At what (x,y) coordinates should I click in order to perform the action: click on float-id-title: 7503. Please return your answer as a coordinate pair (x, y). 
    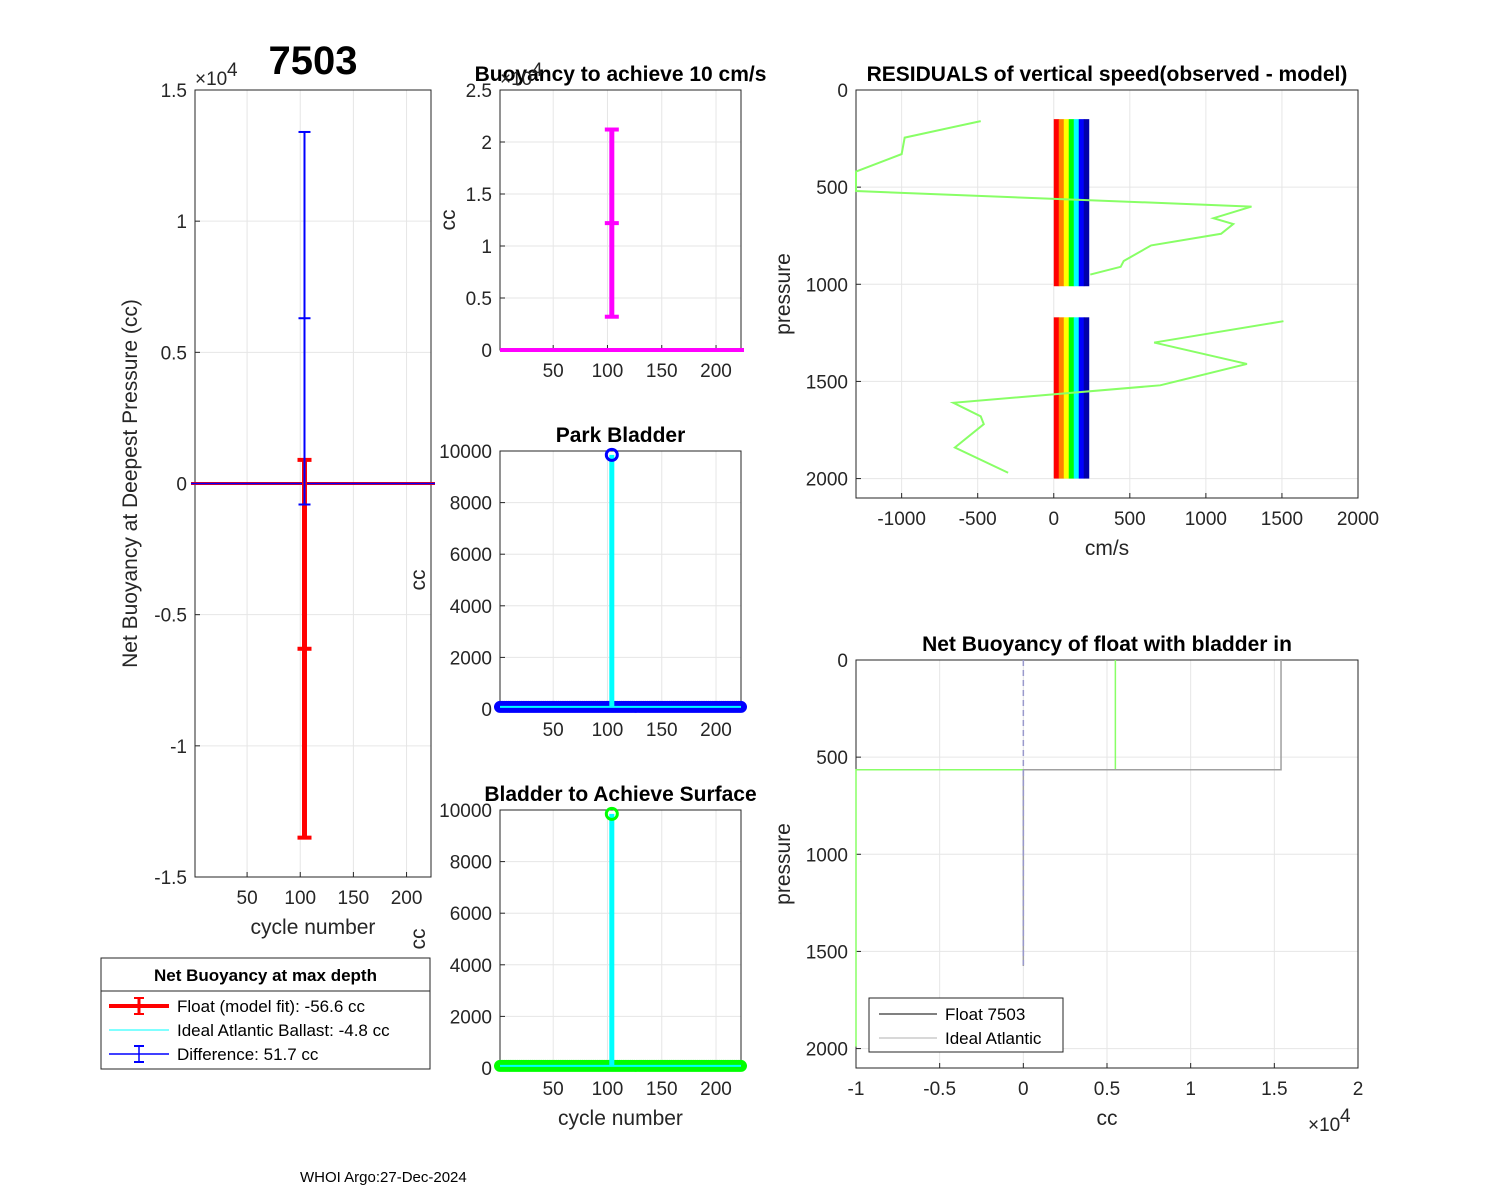
    Looking at the image, I should click on (313, 61).